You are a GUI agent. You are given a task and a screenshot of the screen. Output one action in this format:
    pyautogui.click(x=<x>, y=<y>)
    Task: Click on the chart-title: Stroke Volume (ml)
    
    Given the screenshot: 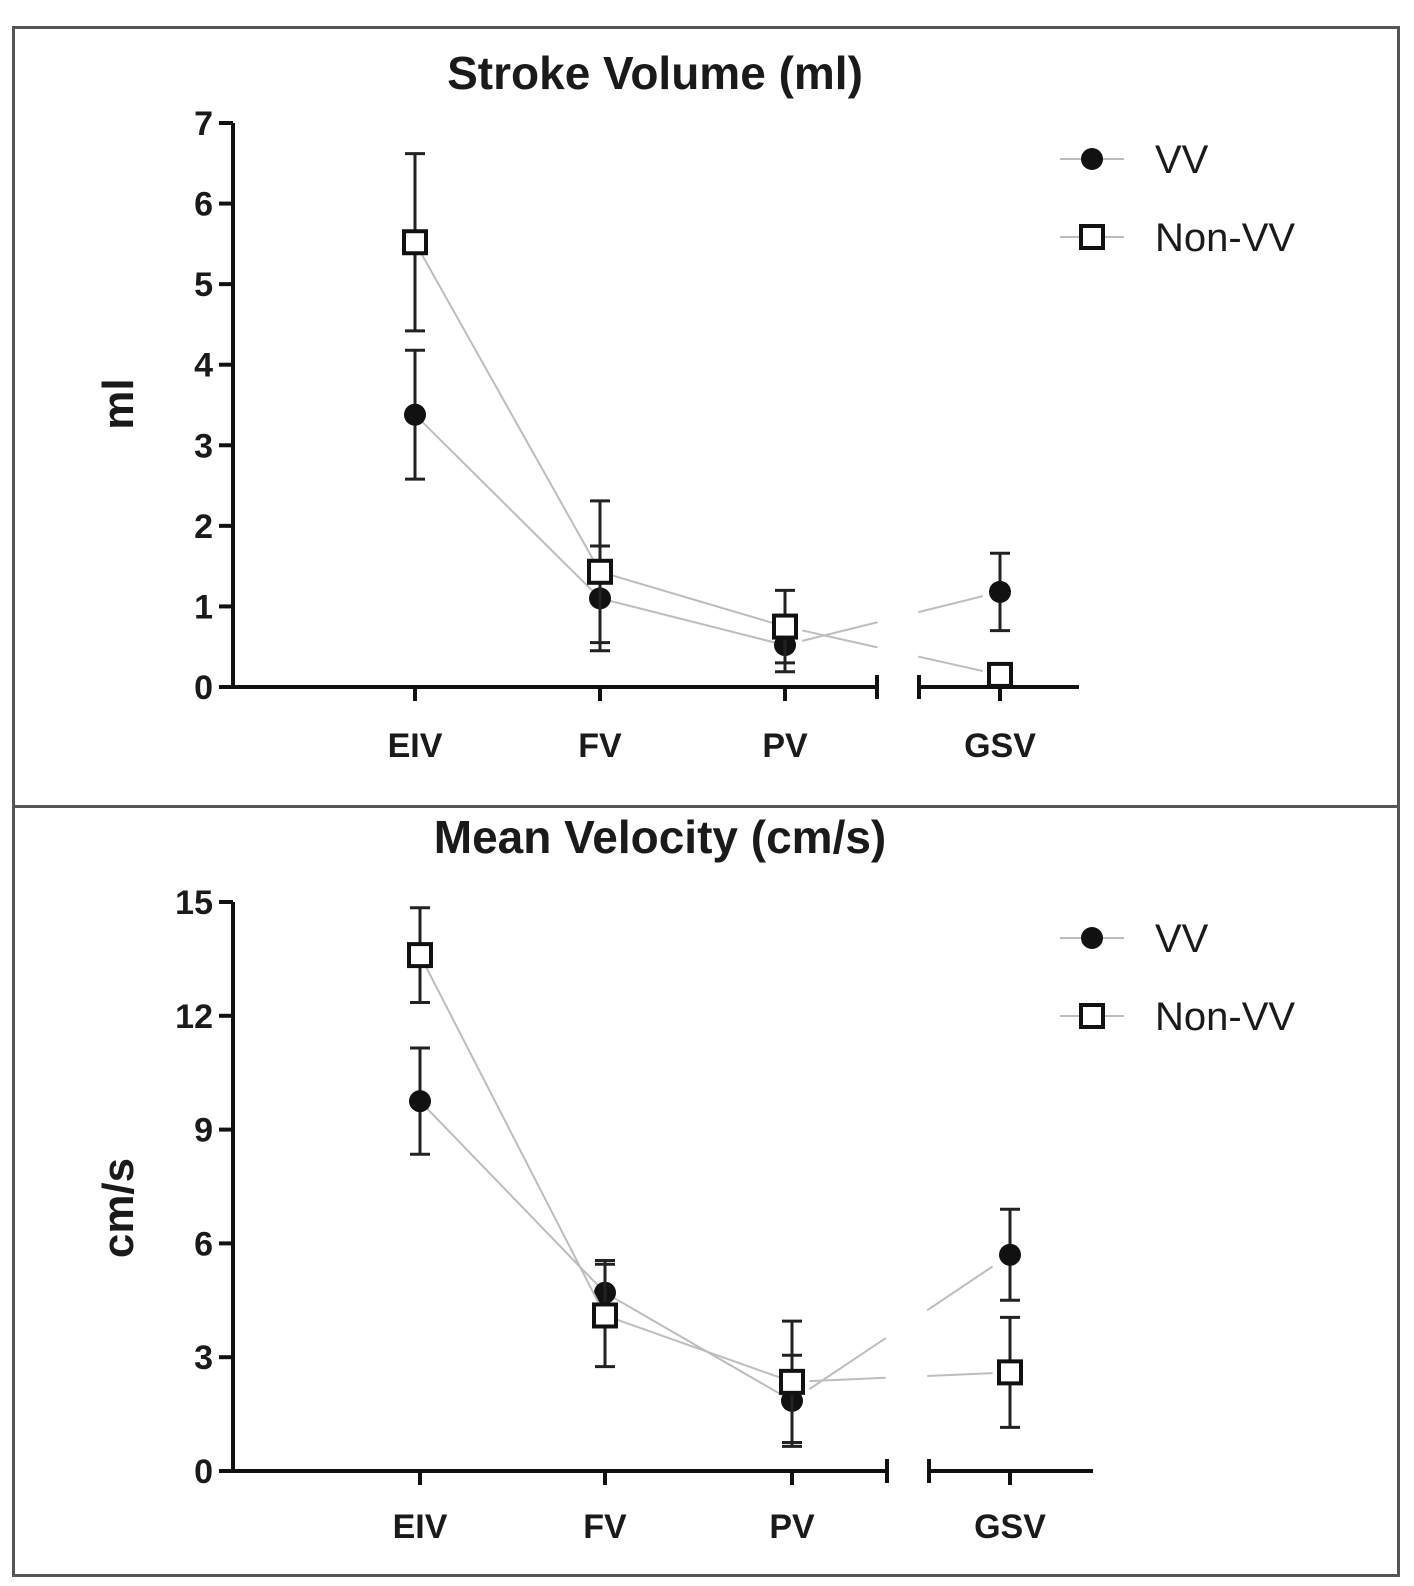 What is the action you would take?
    pyautogui.click(x=655, y=73)
    